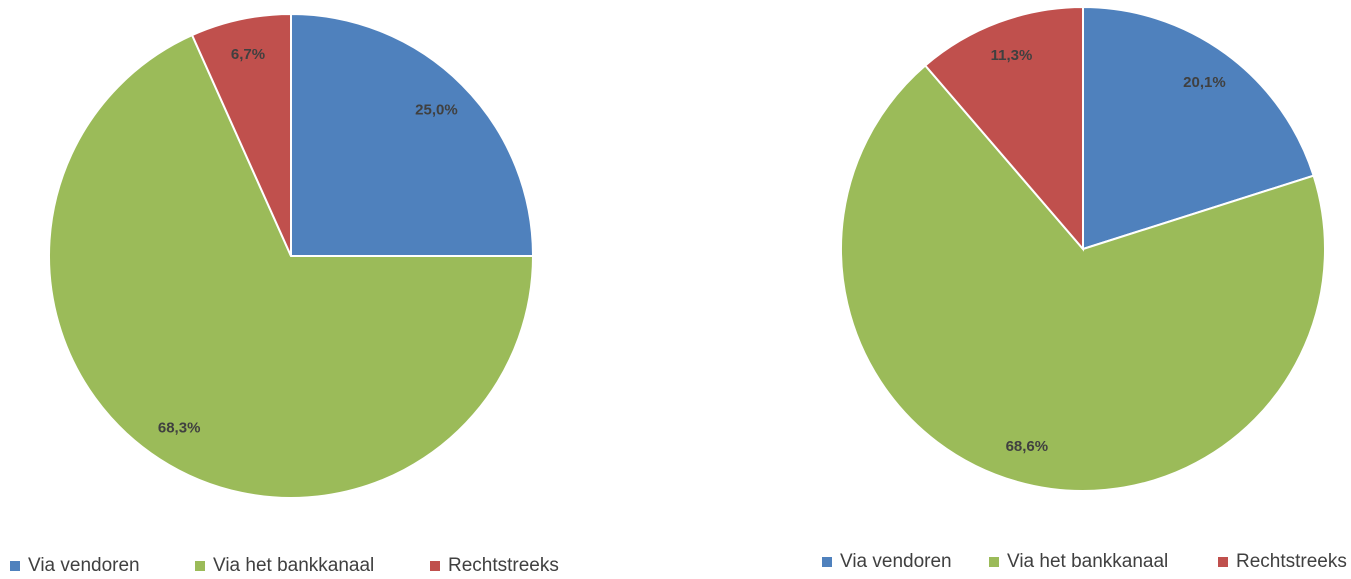 Image resolution: width=1351 pixels, height=579 pixels. I want to click on data-label: 25,0%, so click(436, 110).